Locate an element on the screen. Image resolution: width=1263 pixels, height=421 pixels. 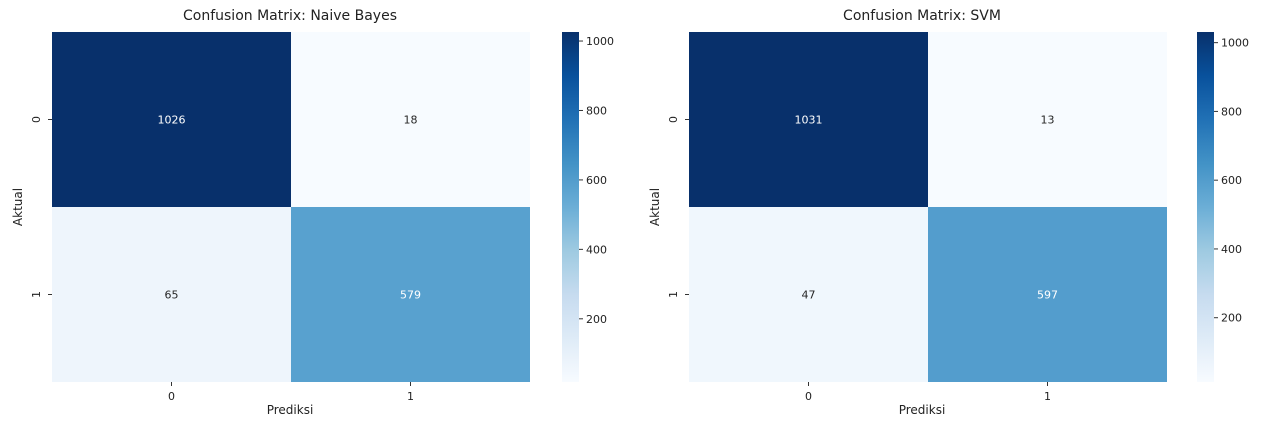
cell-value-label: 65 is located at coordinates (172, 295).